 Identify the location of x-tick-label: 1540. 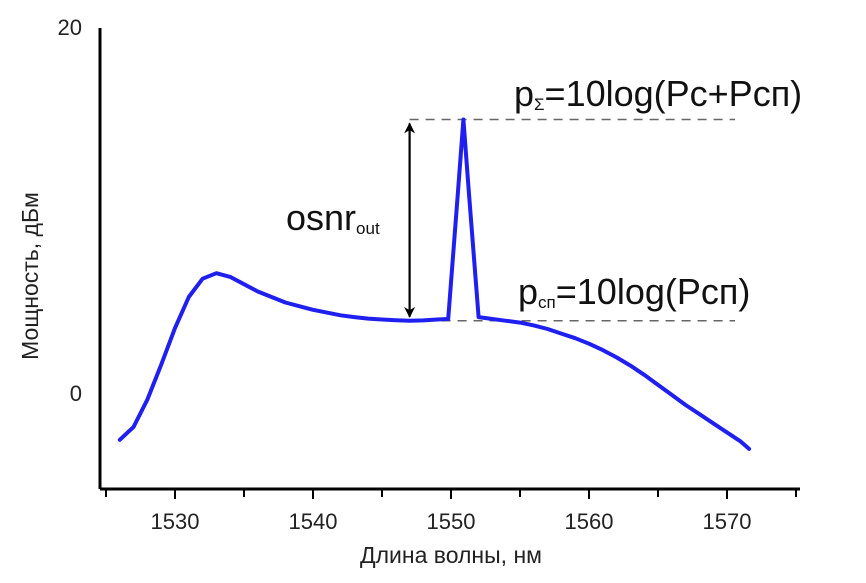
(313, 521).